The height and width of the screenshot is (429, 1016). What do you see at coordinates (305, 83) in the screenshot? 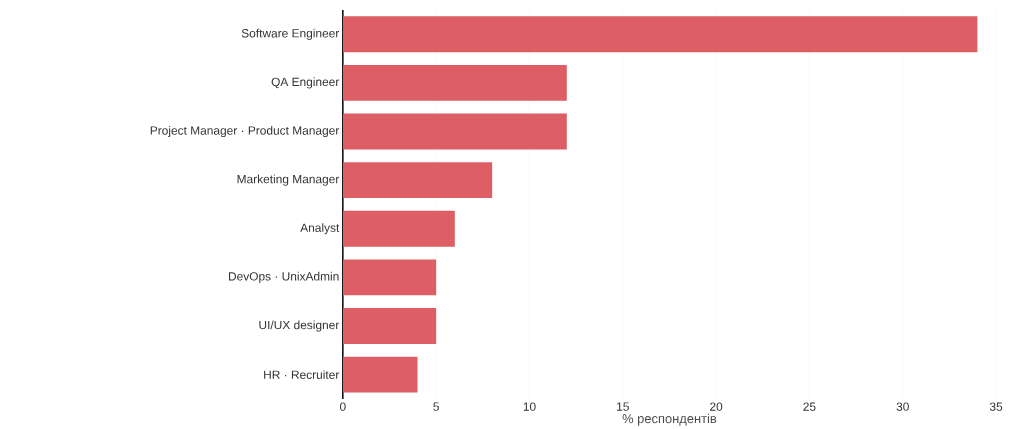
I see `y-tick-label: QA Engineer` at bounding box center [305, 83].